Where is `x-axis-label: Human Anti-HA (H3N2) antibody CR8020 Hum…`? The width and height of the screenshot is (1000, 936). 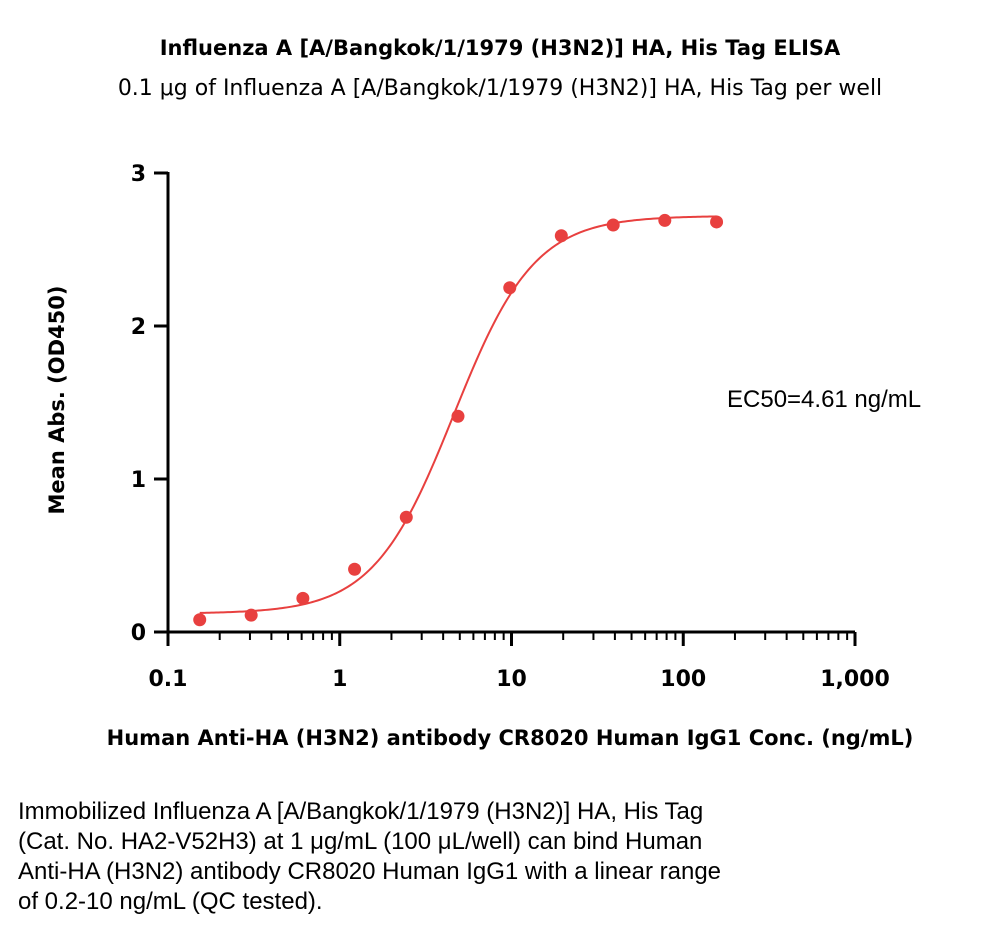 x-axis-label: Human Anti-HA (H3N2) antibody CR8020 Hum… is located at coordinates (510, 738).